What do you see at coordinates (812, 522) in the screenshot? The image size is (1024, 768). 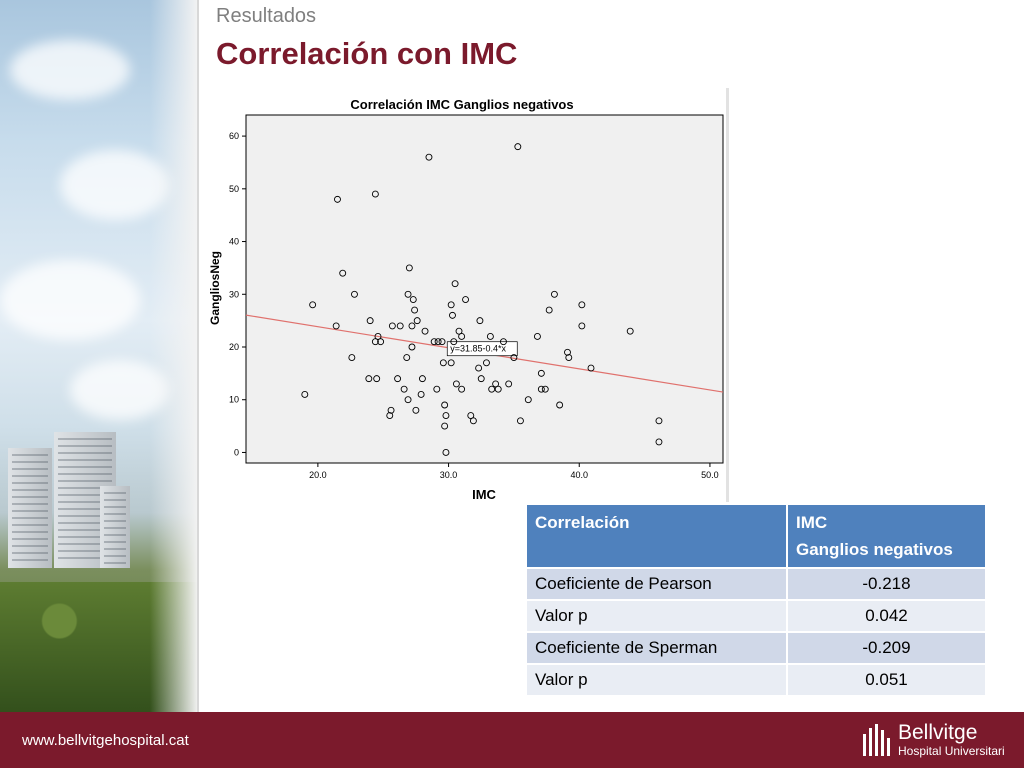 I see `header-imc-line1: IMC` at bounding box center [812, 522].